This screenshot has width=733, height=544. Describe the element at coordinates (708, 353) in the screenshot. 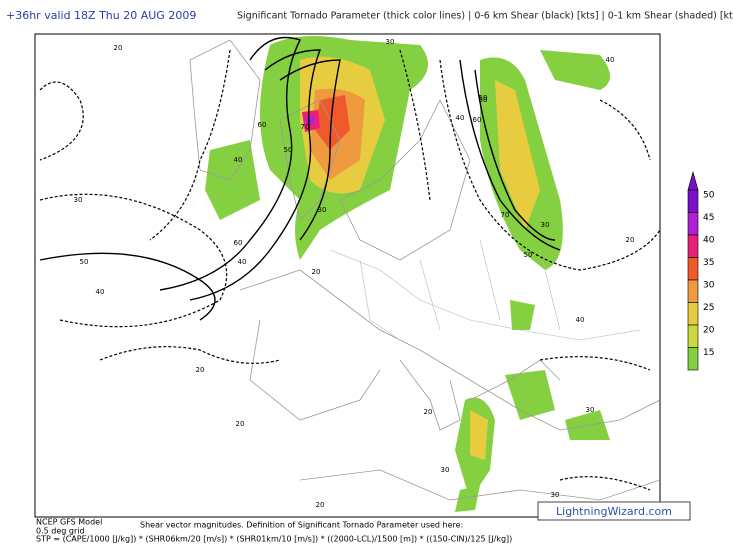

I see `colorbar-label: 15` at that location.